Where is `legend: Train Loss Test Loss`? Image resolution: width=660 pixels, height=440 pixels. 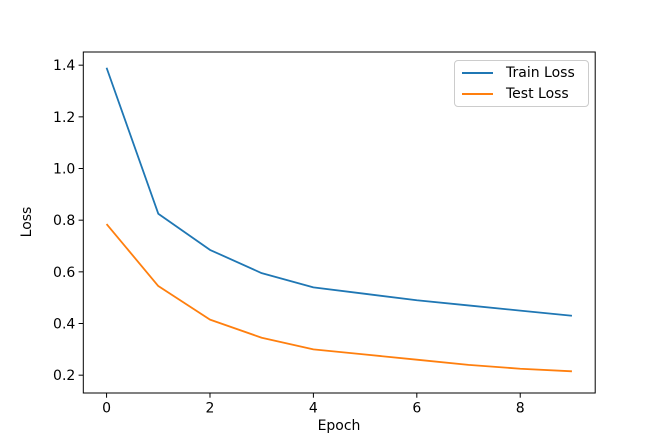 legend: Train Loss Test Loss is located at coordinates (521, 83).